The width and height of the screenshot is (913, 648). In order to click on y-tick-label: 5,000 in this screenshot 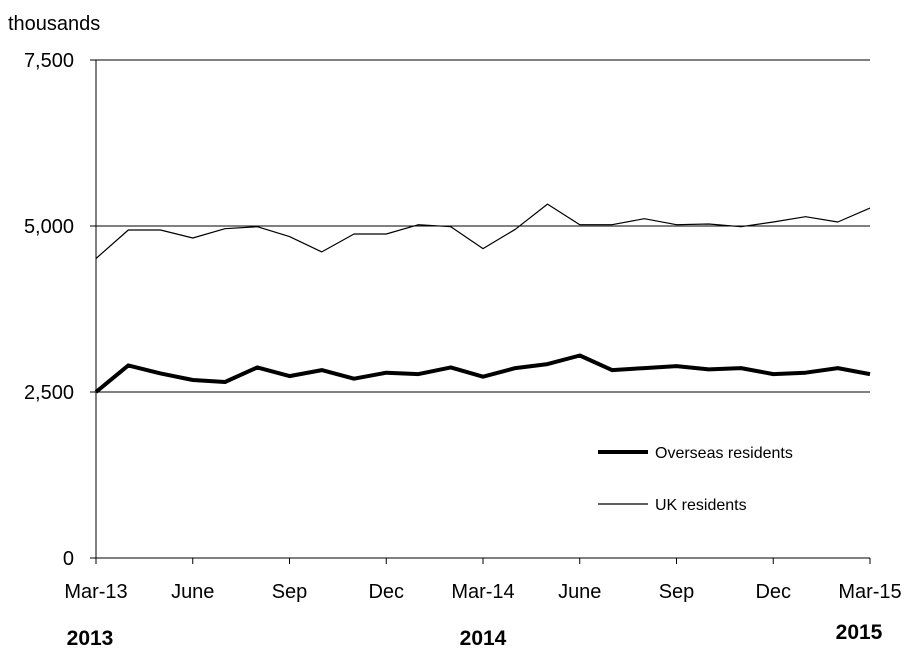, I will do `click(49, 227)`.